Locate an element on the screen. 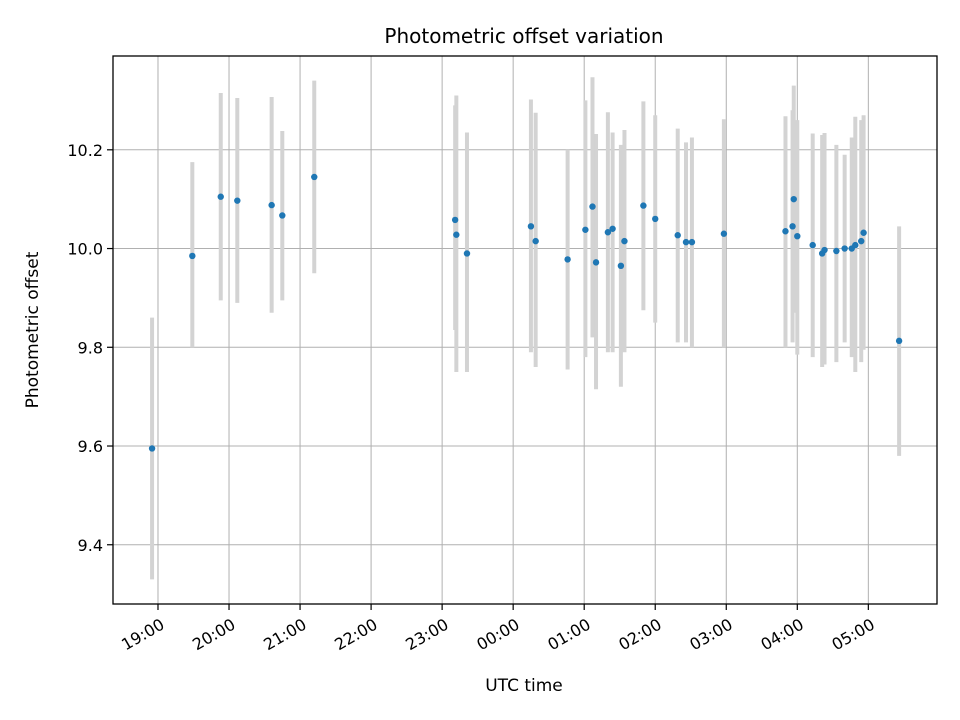 The width and height of the screenshot is (960, 720). y-axis-label: Photometric offset is located at coordinates (33, 329).